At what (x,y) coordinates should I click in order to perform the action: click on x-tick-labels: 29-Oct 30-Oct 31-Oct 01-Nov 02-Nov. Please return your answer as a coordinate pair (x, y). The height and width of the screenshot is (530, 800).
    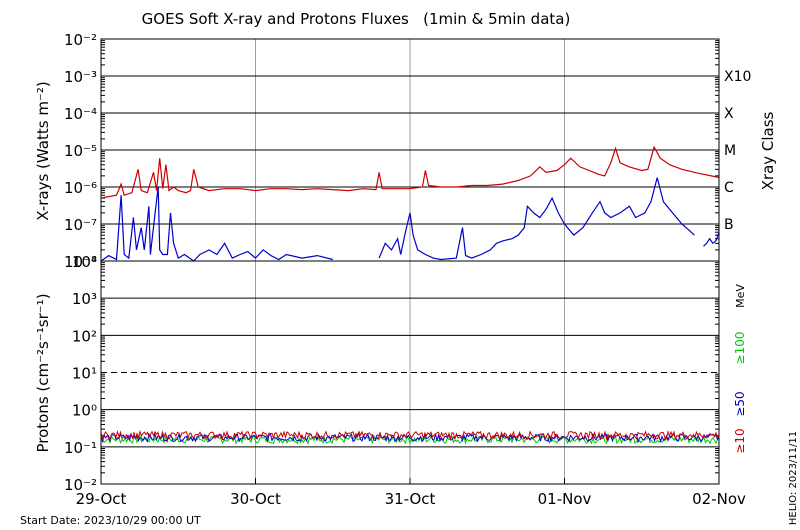
    Looking at the image, I should click on (411, 493).